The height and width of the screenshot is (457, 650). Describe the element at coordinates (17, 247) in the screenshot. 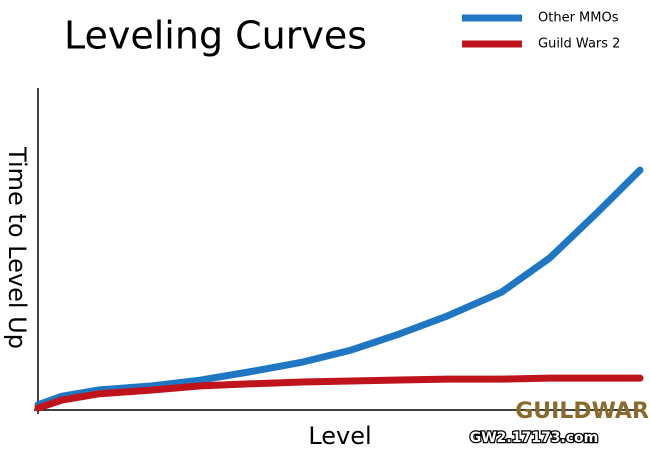

I see `y-axis-label: Time to Level Up` at that location.